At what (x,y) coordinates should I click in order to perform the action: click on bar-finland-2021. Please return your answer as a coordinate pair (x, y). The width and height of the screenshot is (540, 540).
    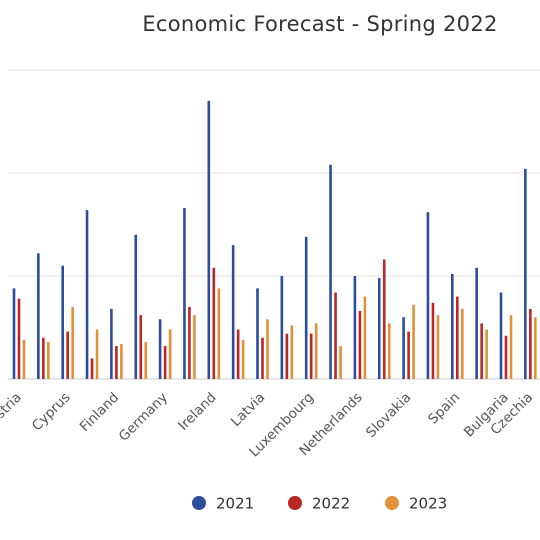
    Looking at the image, I should click on (111, 343).